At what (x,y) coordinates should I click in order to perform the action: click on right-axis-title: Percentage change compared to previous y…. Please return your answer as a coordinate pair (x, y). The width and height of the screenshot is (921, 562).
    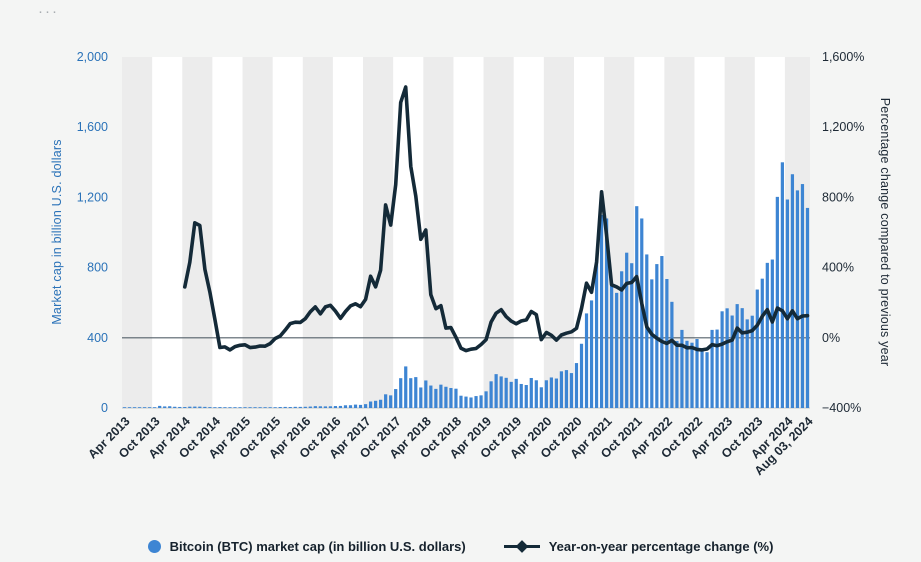
    Looking at the image, I should click on (885, 232).